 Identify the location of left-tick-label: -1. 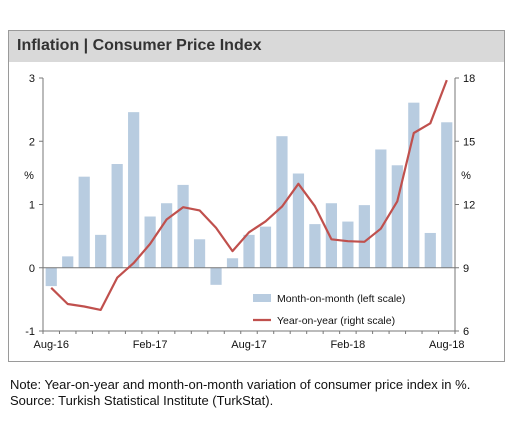
(30, 332).